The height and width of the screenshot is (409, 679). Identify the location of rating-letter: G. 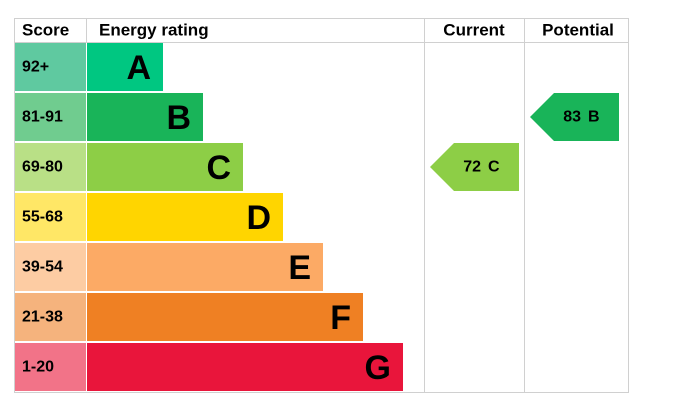
(378, 368).